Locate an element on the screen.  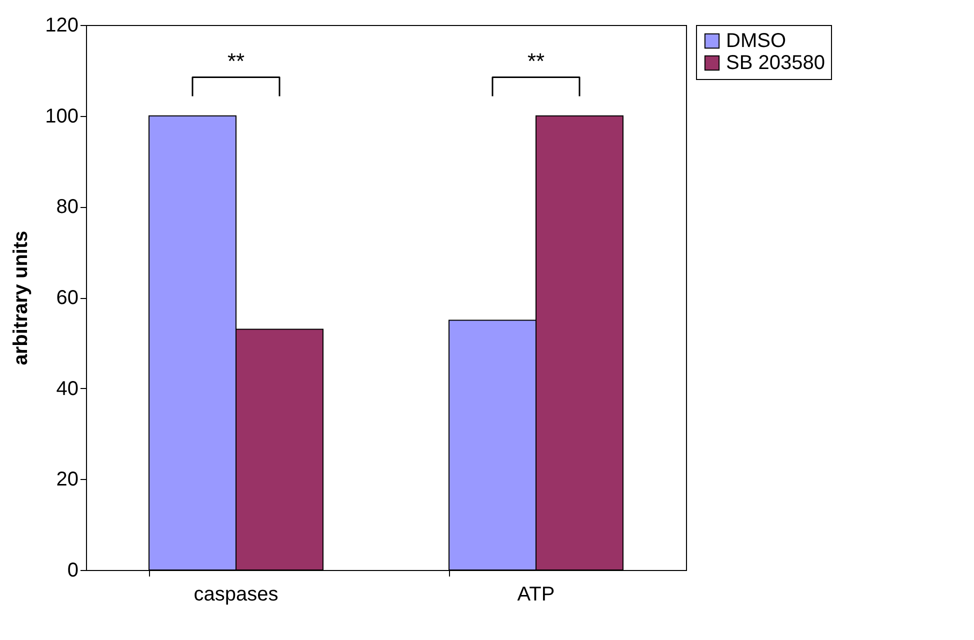
x-tick-label: ATP is located at coordinates (536, 595).